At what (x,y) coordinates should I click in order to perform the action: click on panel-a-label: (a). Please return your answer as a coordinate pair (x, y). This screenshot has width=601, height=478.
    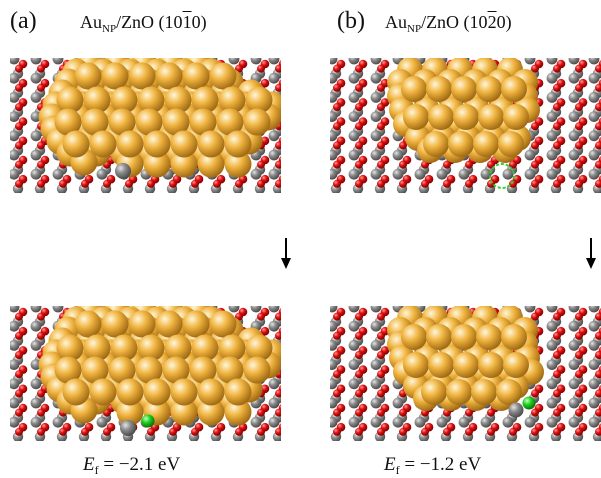
    Looking at the image, I should click on (23, 21).